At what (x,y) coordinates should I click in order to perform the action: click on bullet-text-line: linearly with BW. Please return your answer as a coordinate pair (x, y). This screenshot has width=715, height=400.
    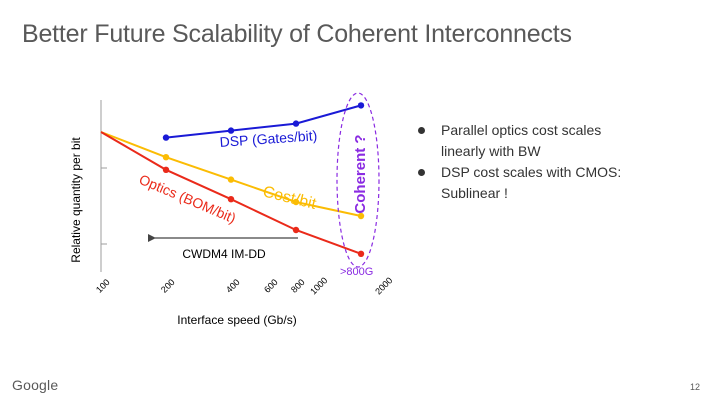
    Looking at the image, I should click on (491, 151).